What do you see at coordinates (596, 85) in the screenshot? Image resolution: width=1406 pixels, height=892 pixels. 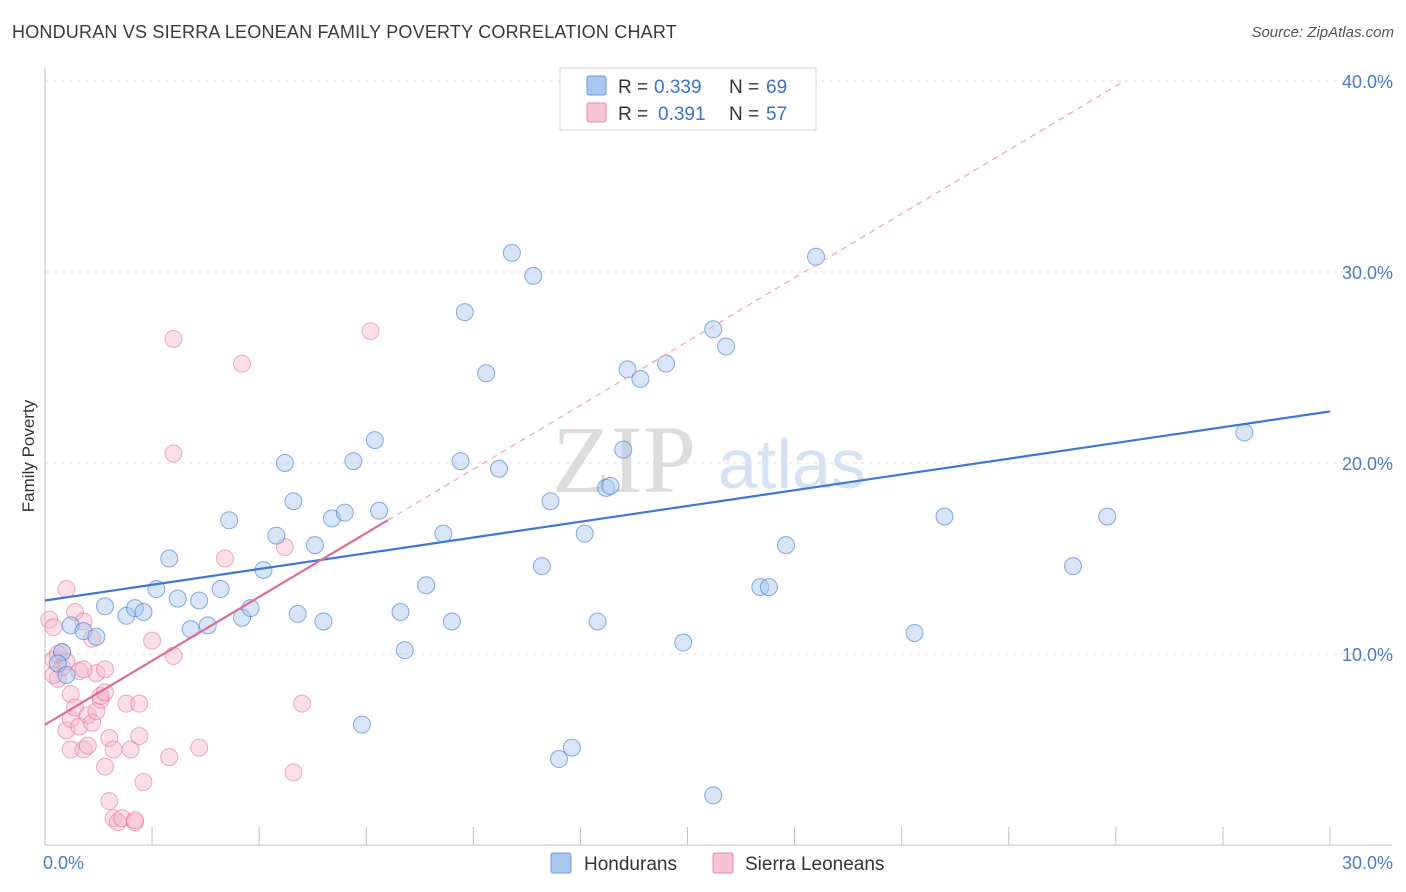 I see `legend-swatch-hondurans` at bounding box center [596, 85].